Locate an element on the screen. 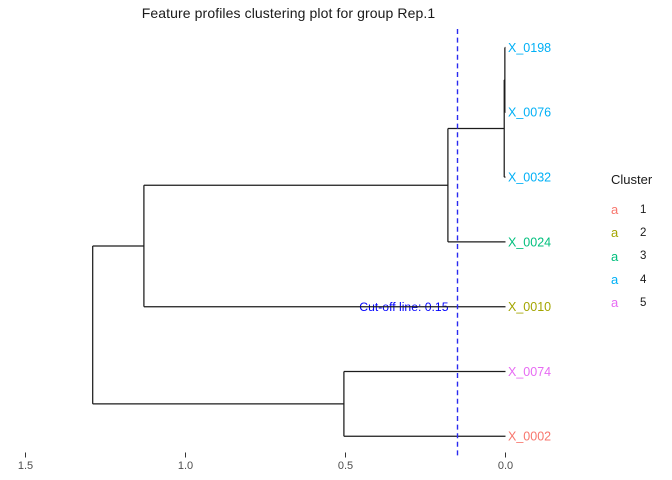 The height and width of the screenshot is (480, 672). leaf-label-X_0002: X_0002 is located at coordinates (529, 437).